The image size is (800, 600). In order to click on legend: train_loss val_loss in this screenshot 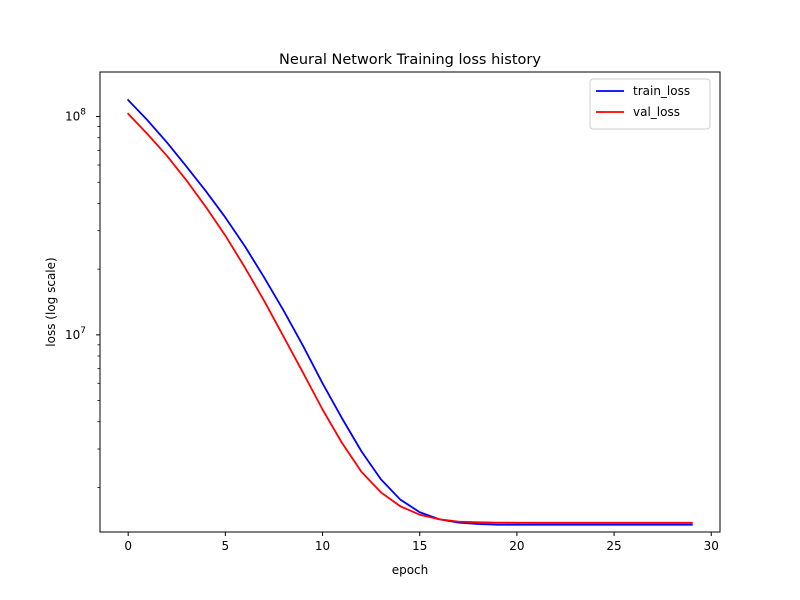, I will do `click(650, 104)`.